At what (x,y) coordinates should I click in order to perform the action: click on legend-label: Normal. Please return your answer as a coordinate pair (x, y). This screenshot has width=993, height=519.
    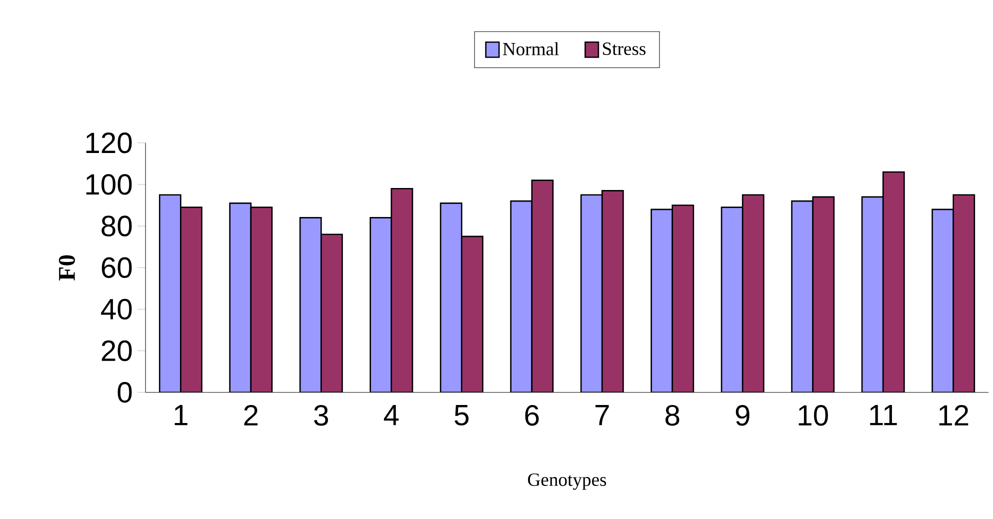
    Looking at the image, I should click on (530, 49).